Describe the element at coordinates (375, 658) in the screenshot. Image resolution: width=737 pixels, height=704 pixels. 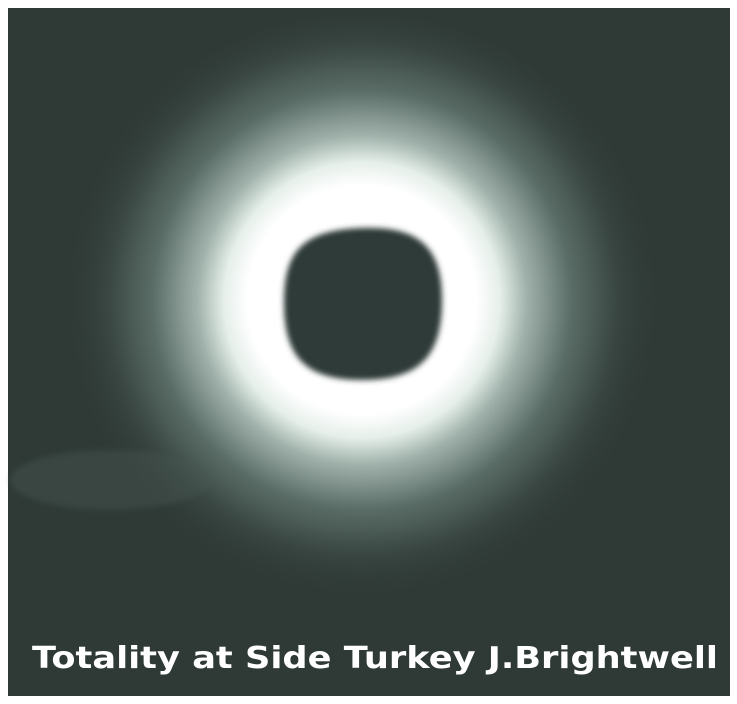
I see `caption: Totality at Side Turkey J.Brightwell` at that location.